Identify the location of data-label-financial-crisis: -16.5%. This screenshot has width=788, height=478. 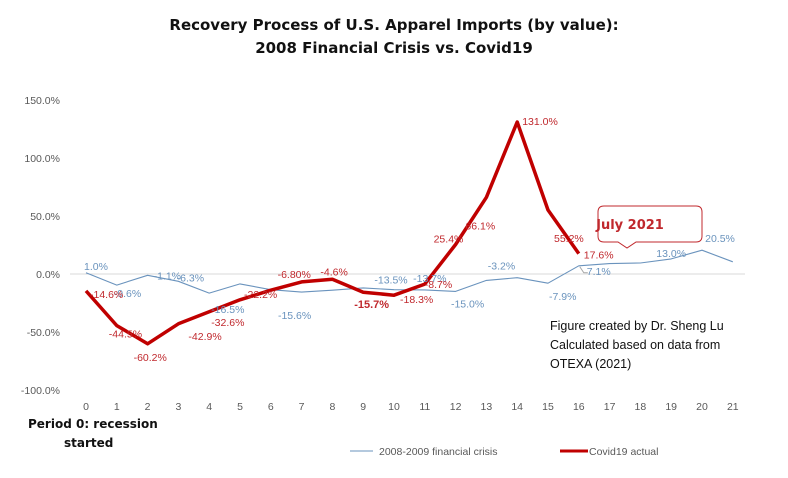
(227, 310).